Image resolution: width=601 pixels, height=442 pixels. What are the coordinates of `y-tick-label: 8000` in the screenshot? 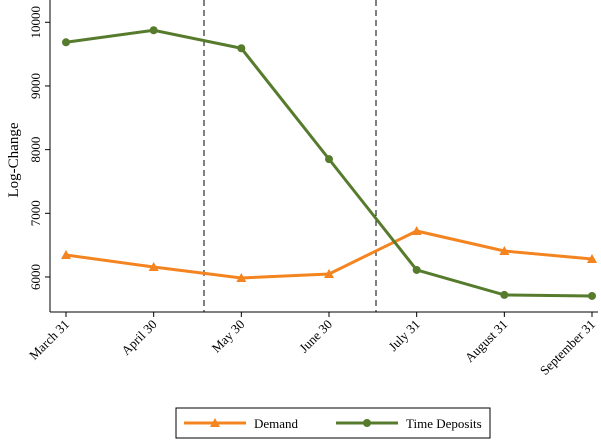 It's located at (35, 150).